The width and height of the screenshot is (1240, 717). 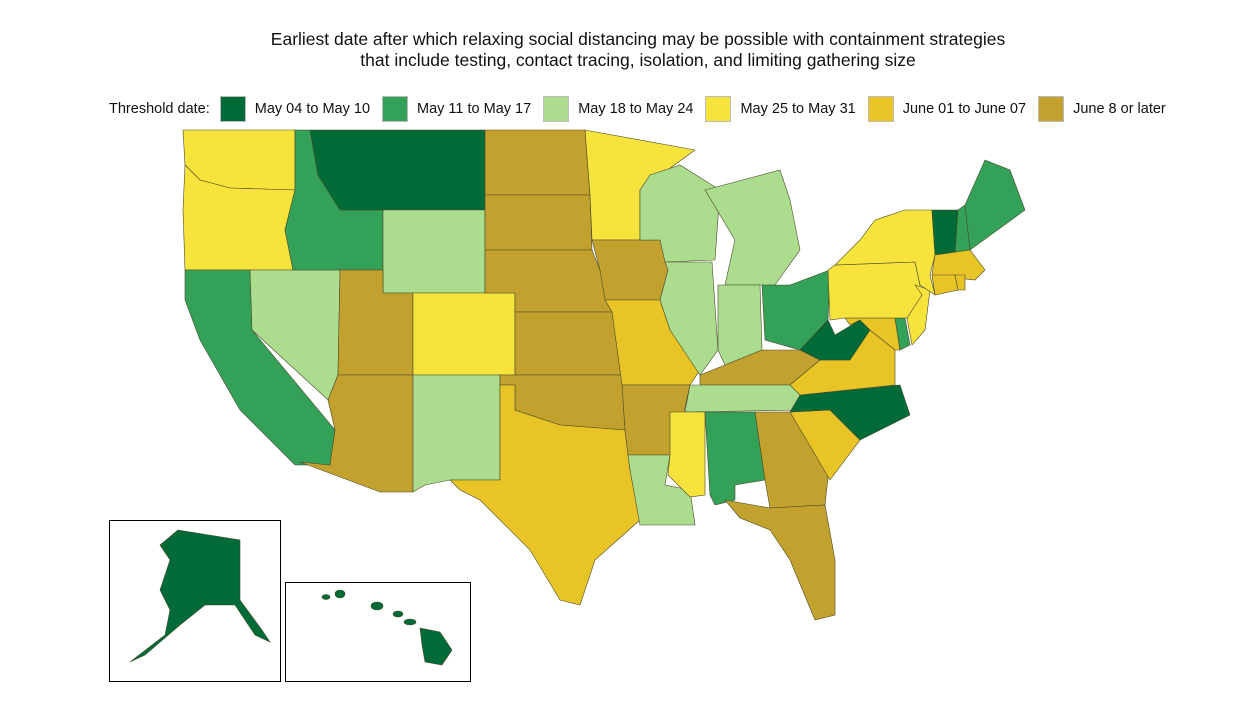 I want to click on state-al, so click(x=735, y=458).